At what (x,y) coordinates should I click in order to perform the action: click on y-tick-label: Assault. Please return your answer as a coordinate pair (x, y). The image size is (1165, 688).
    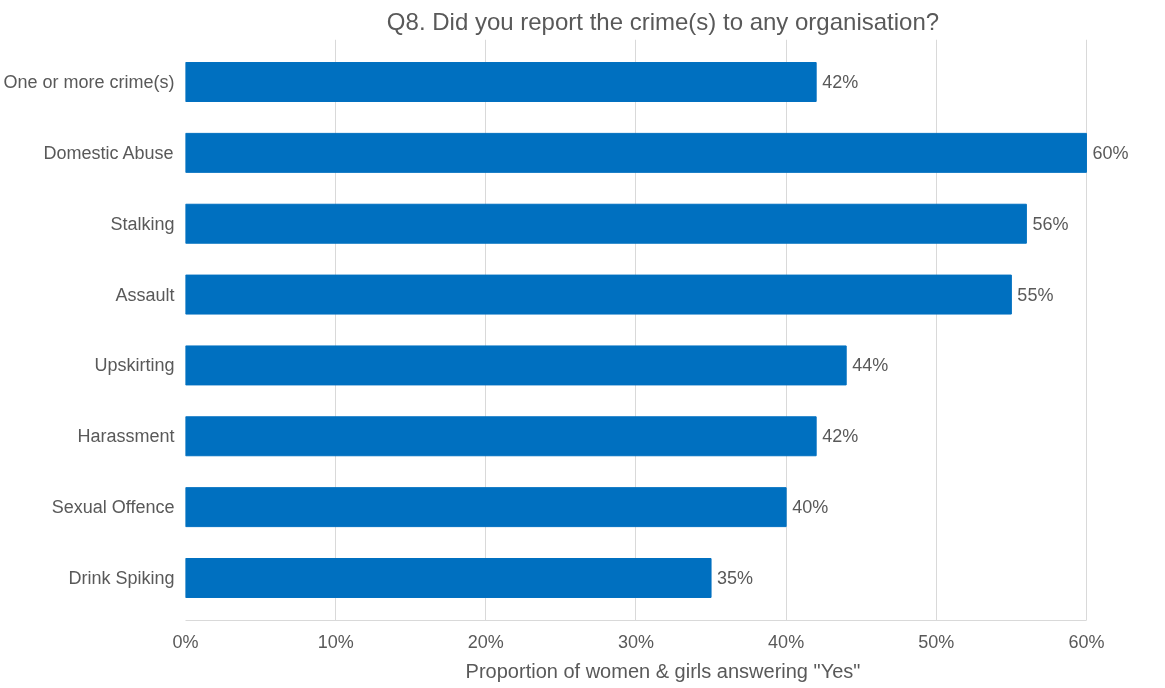
    Looking at the image, I should click on (145, 294).